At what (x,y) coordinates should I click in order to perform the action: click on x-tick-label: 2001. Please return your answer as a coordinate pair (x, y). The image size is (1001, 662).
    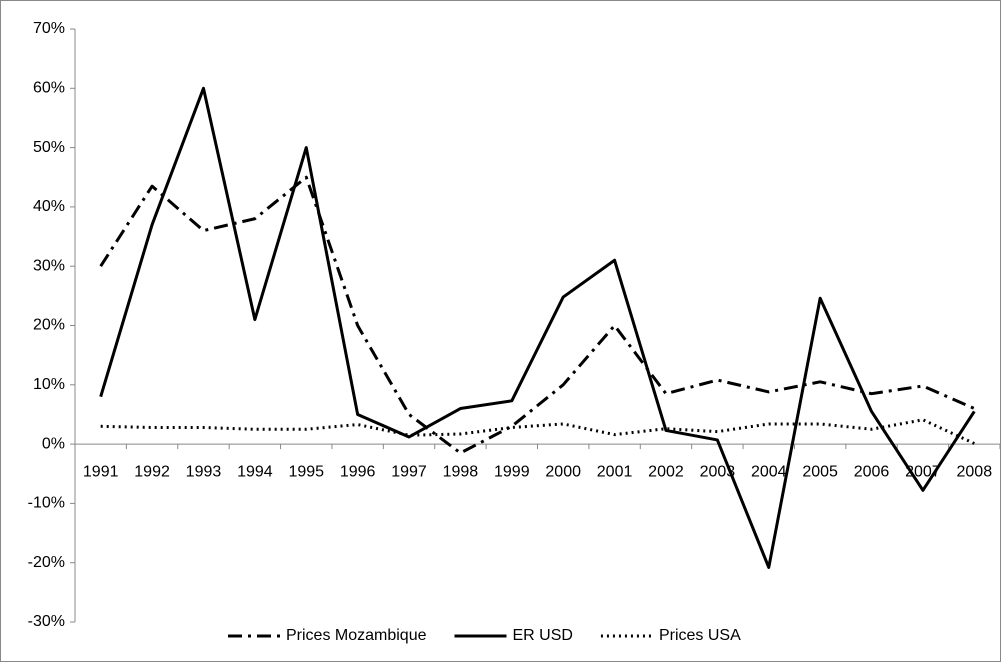
    Looking at the image, I should click on (615, 471).